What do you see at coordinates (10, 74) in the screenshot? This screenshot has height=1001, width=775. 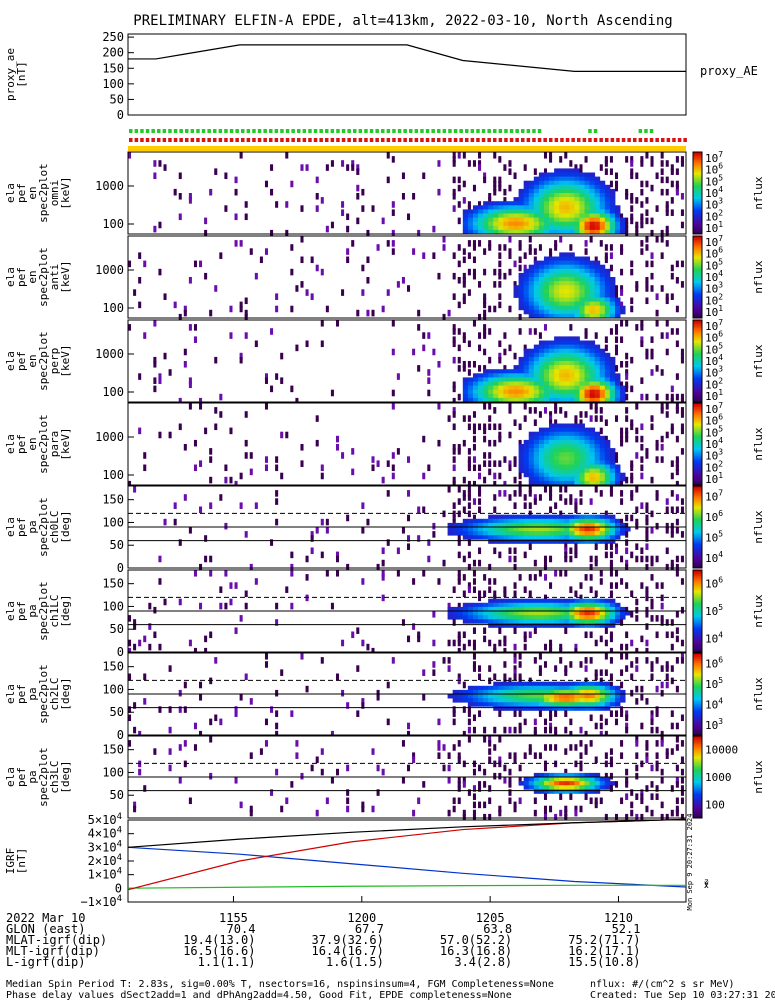 I see `proxy-ylabel-0: proxy_ae` at bounding box center [10, 74].